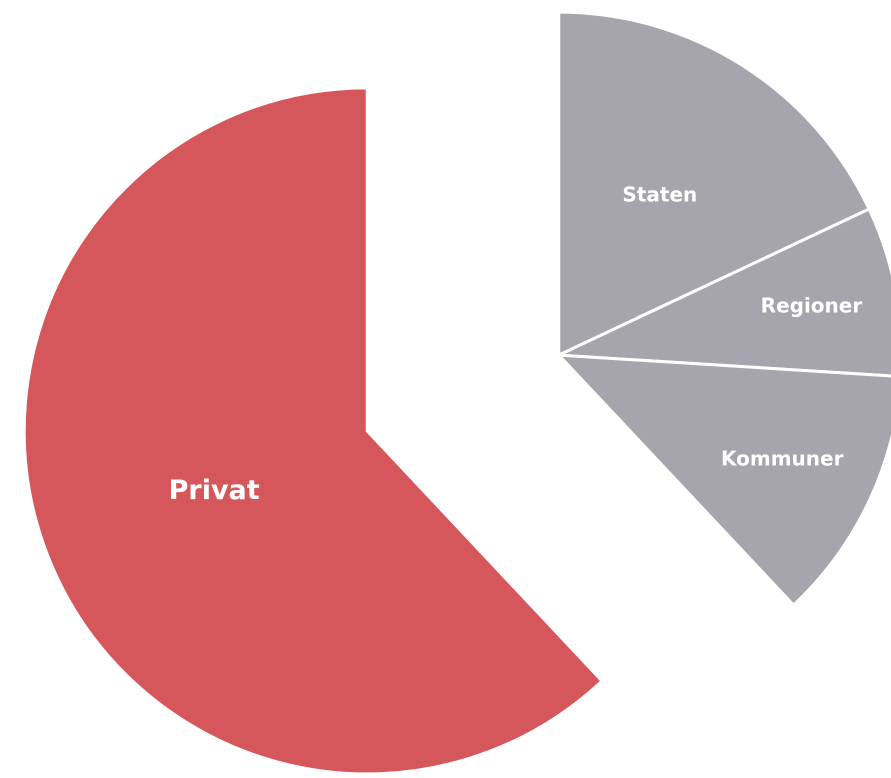 The width and height of the screenshot is (891, 778). I want to click on slice-label: Staten, so click(659, 194).